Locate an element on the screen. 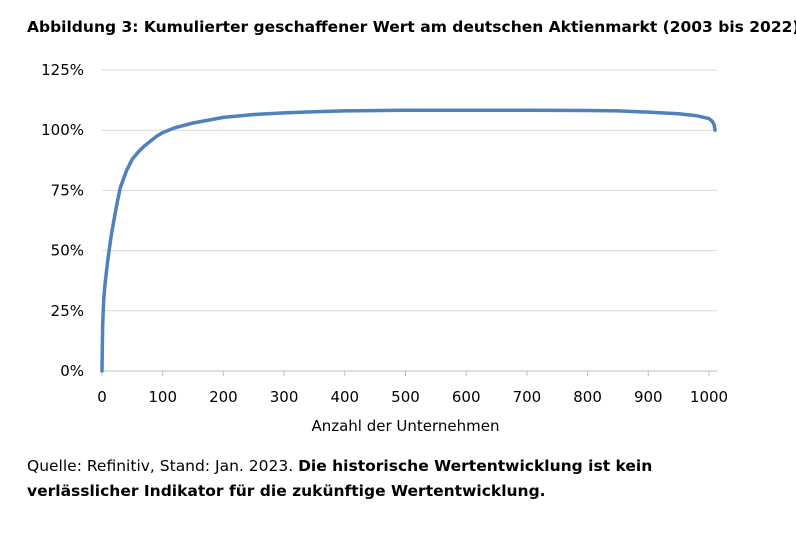  x-tick-label: 100 is located at coordinates (162, 397).